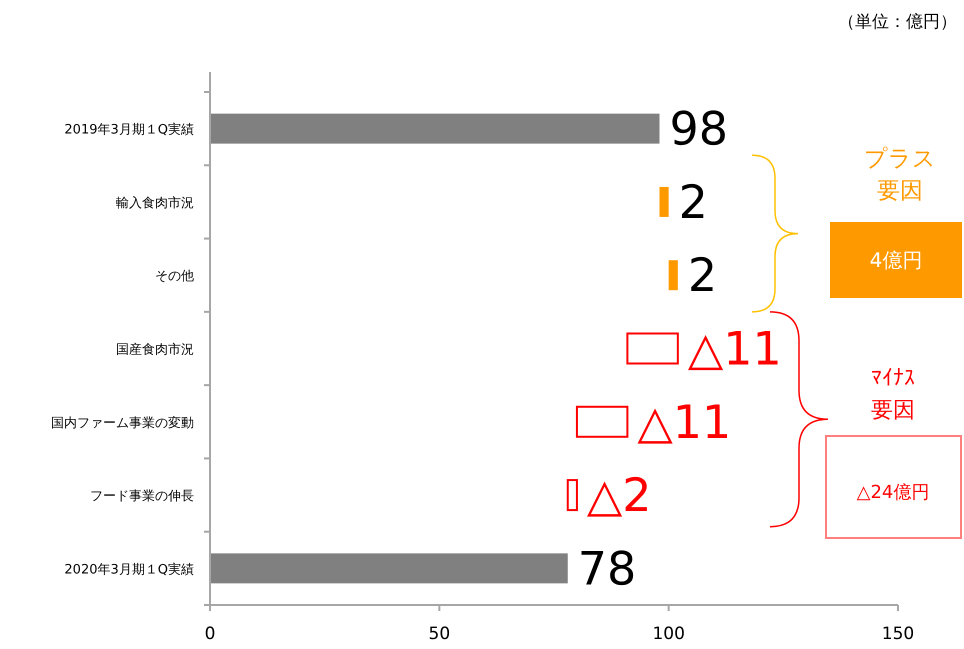 The width and height of the screenshot is (964, 649). I want to click on annotation: ﾏｲﾅｽ, so click(893, 378).